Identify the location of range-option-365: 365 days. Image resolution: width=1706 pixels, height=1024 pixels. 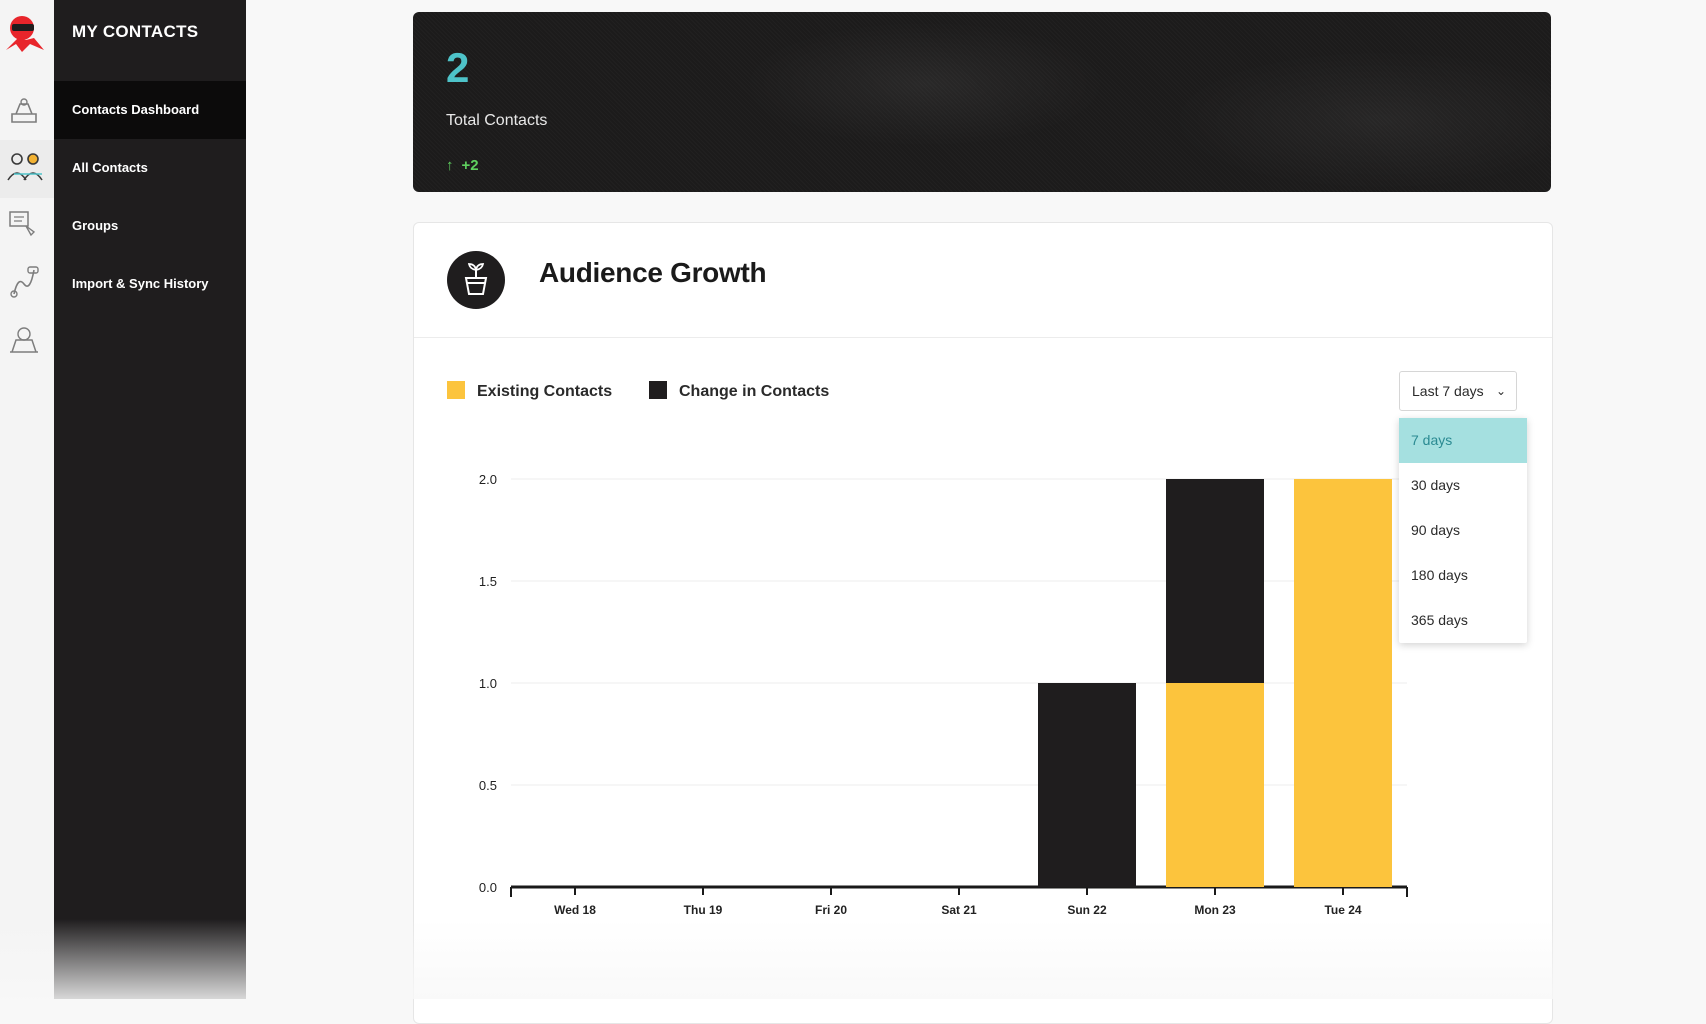
(1439, 620).